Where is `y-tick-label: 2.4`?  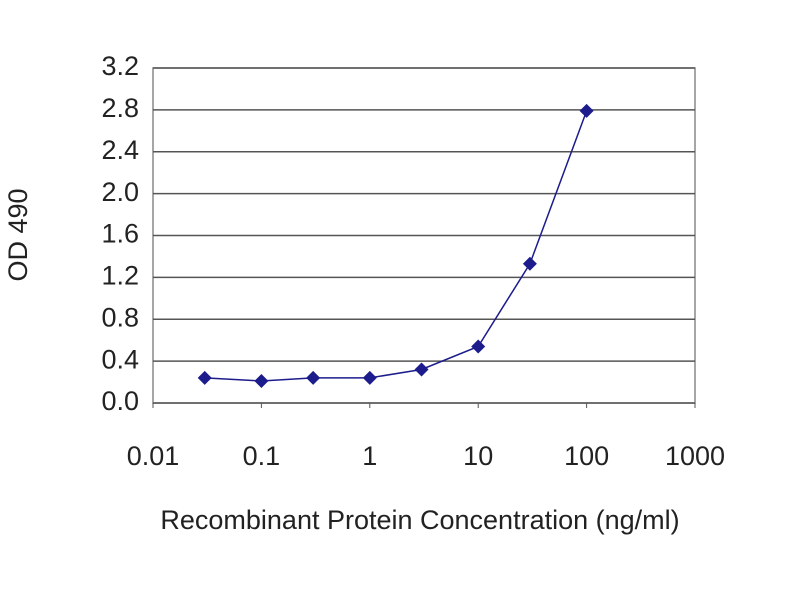
y-tick-label: 2.4 is located at coordinates (120, 150).